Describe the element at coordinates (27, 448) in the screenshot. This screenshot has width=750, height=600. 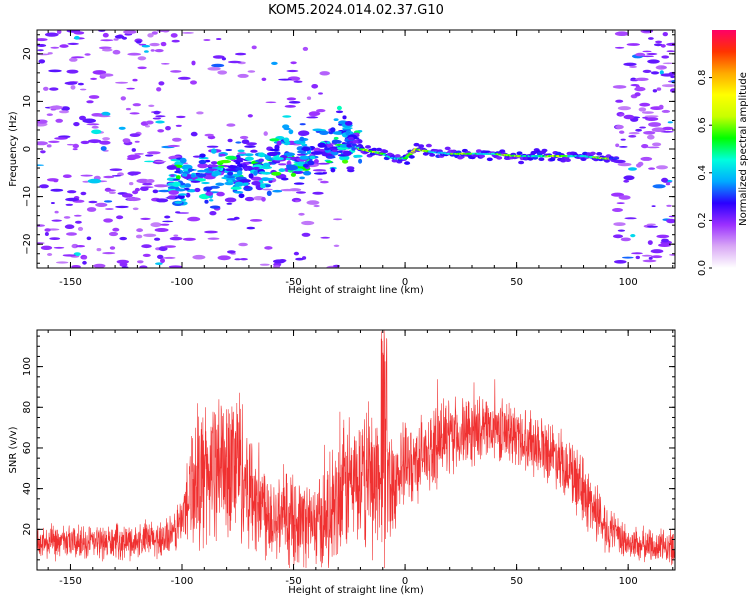
I see `y-tick-label: 60` at that location.